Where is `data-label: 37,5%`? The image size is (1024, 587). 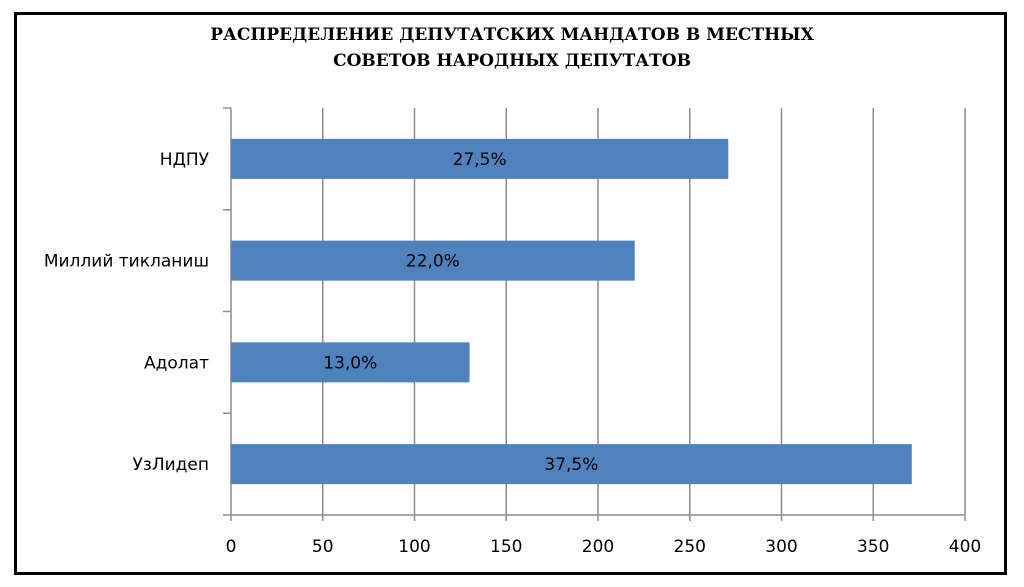 data-label: 37,5% is located at coordinates (571, 465).